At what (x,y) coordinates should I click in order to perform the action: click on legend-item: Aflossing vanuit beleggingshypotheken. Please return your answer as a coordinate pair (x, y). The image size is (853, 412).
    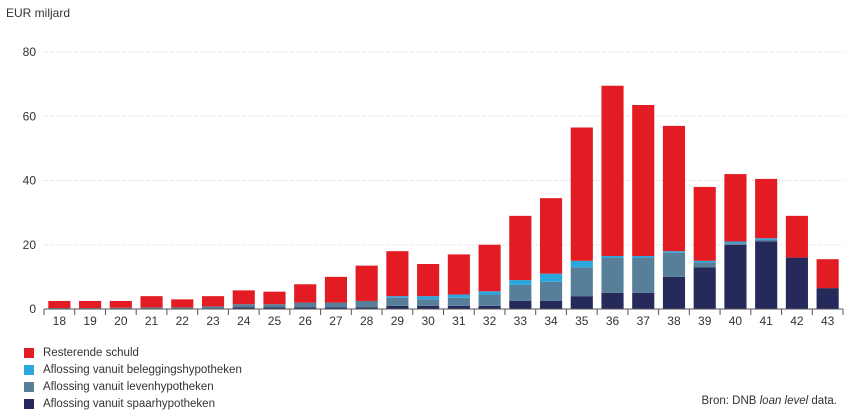
    Looking at the image, I should click on (133, 369).